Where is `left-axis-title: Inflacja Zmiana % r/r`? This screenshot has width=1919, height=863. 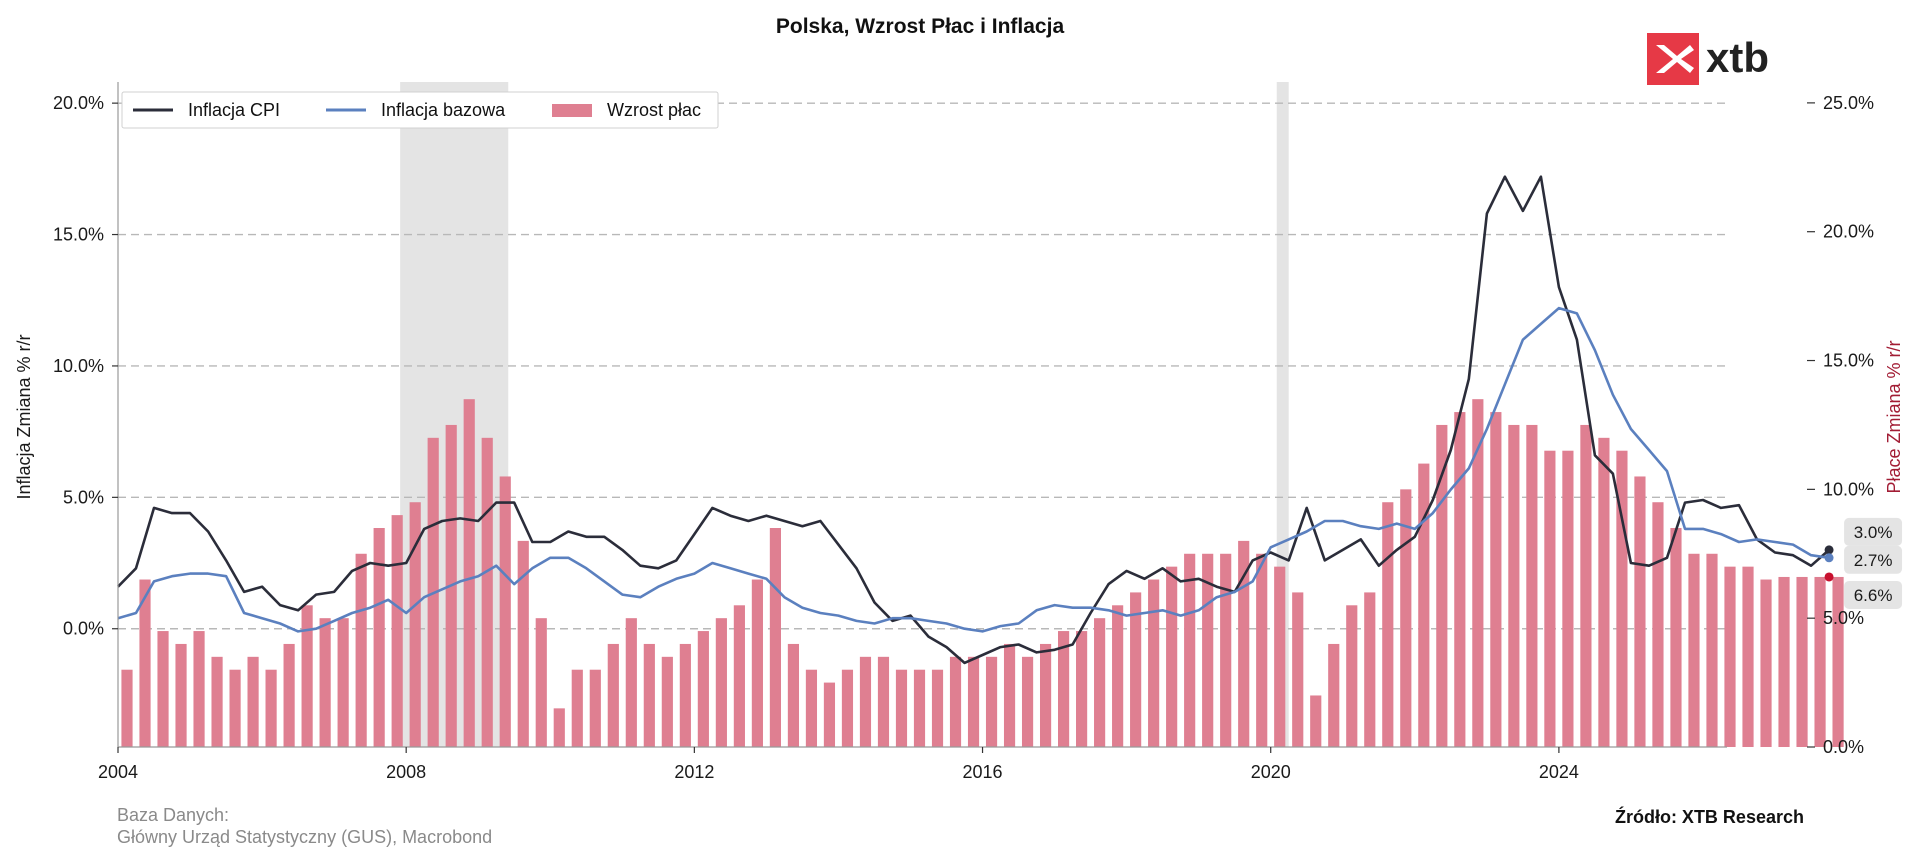
left-axis-title: Inflacja Zmiana % r/r is located at coordinates (24, 416).